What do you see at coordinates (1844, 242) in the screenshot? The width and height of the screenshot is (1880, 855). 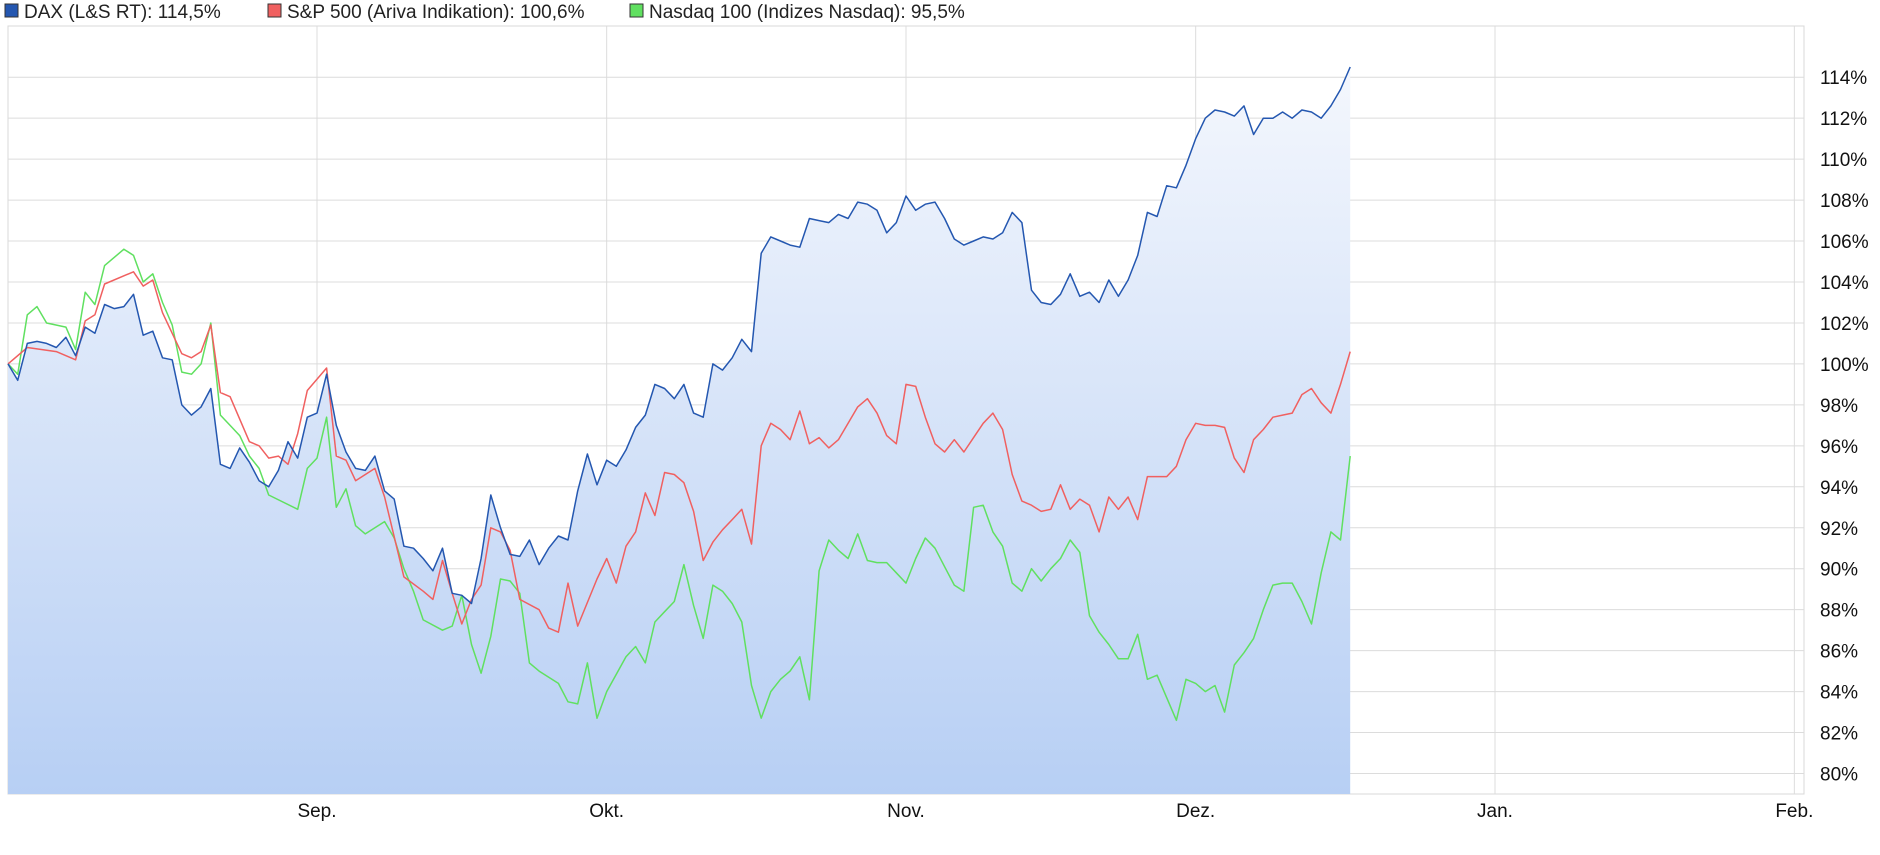 I see `y-tick-label: 106%` at bounding box center [1844, 242].